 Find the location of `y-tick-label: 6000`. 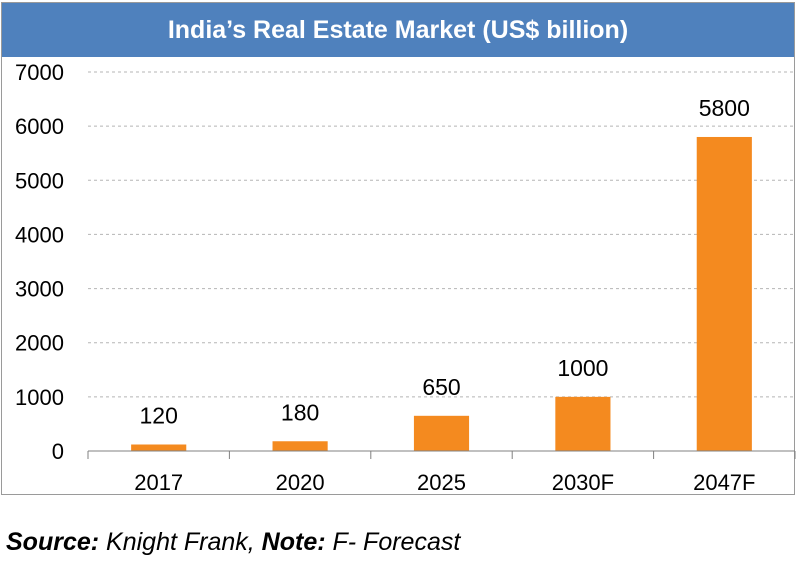

y-tick-label: 6000 is located at coordinates (39, 126).